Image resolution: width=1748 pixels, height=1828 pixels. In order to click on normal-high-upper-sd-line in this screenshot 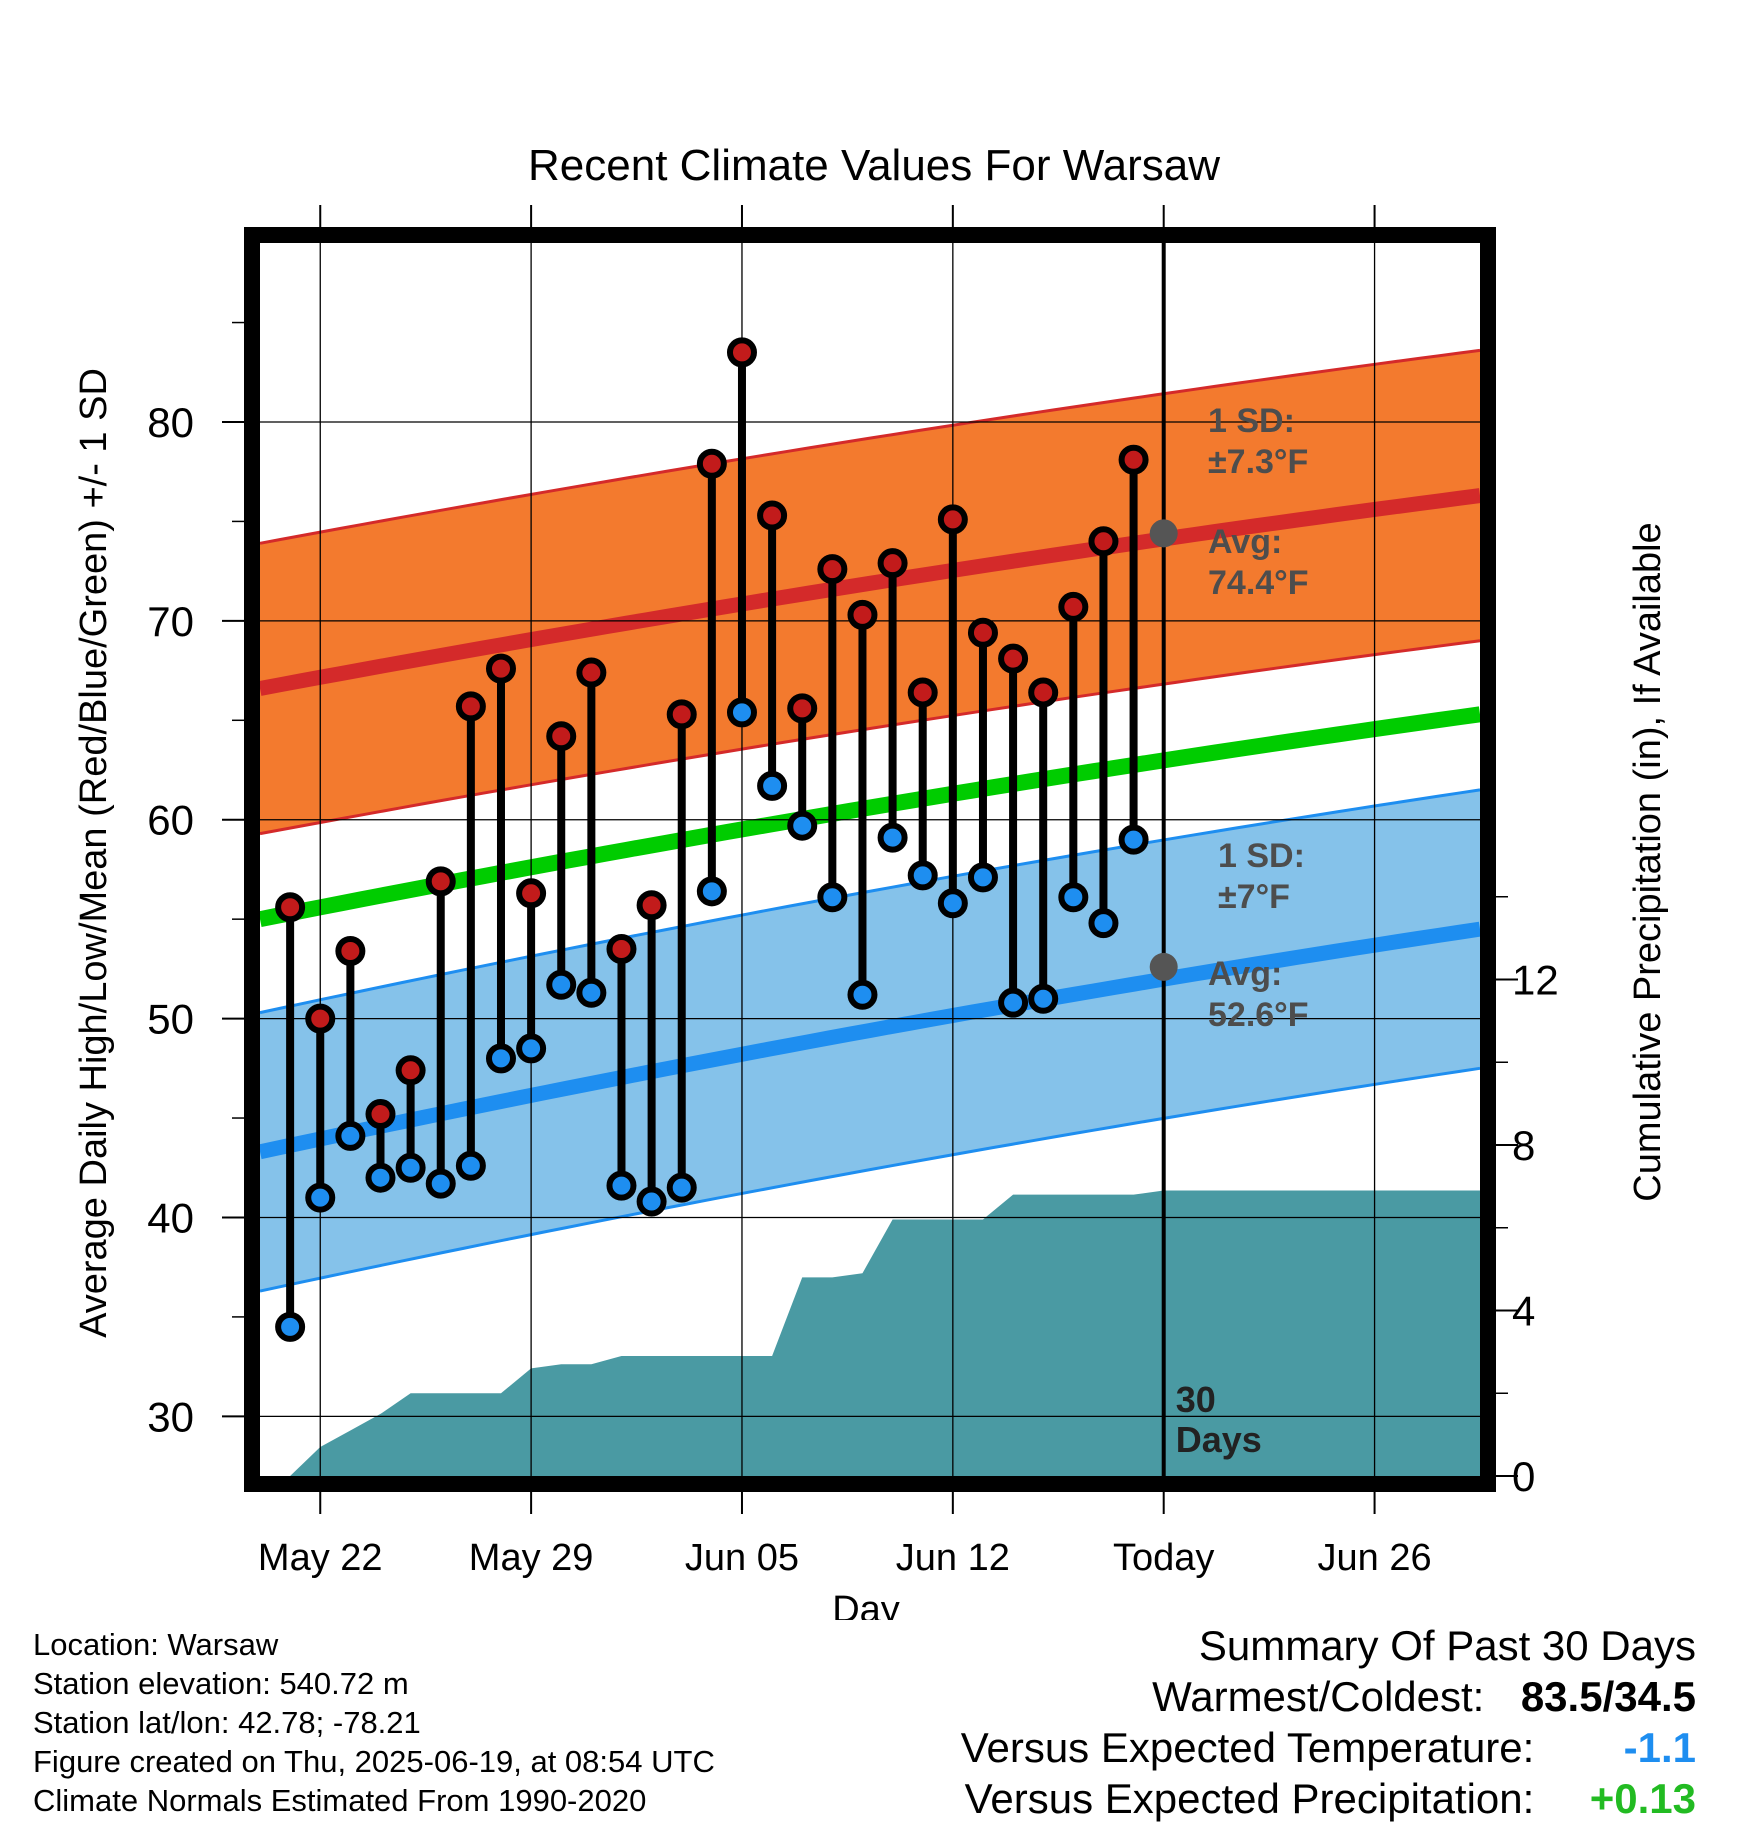, I will do `click(870, 446)`.